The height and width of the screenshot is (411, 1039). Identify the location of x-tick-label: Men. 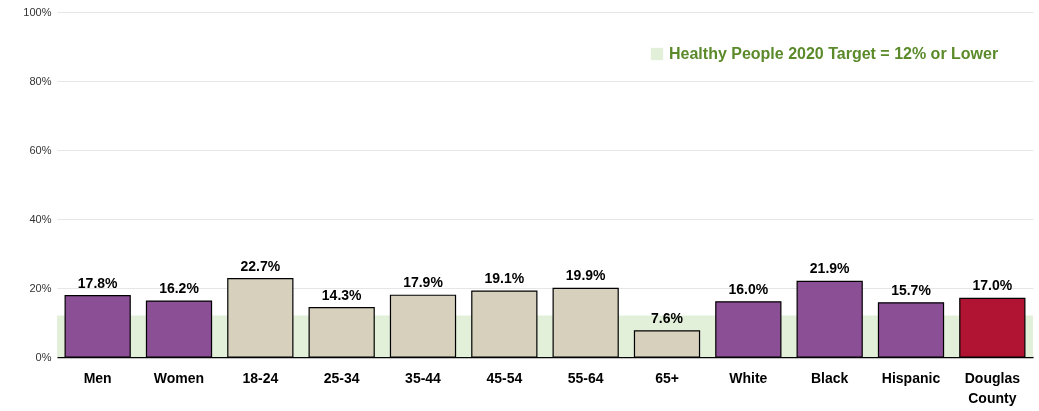
(97, 377).